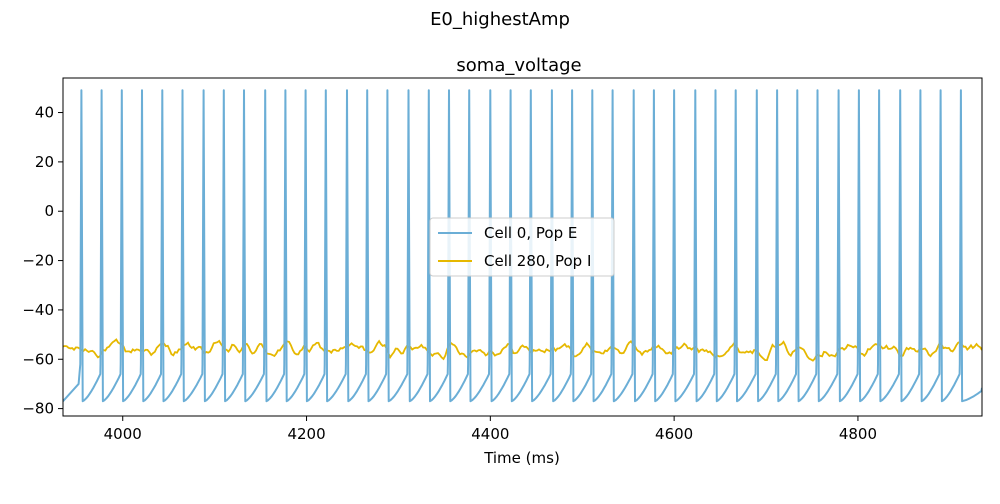 This screenshot has height=504, width=1000. I want to click on x-tick-label: 4600, so click(674, 434).